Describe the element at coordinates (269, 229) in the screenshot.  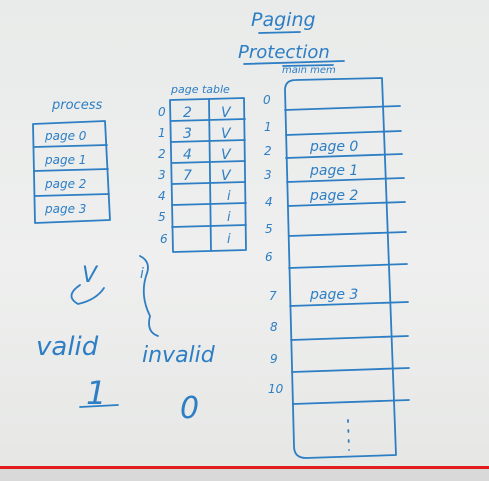
I see `mem-frame-5: 5` at that location.